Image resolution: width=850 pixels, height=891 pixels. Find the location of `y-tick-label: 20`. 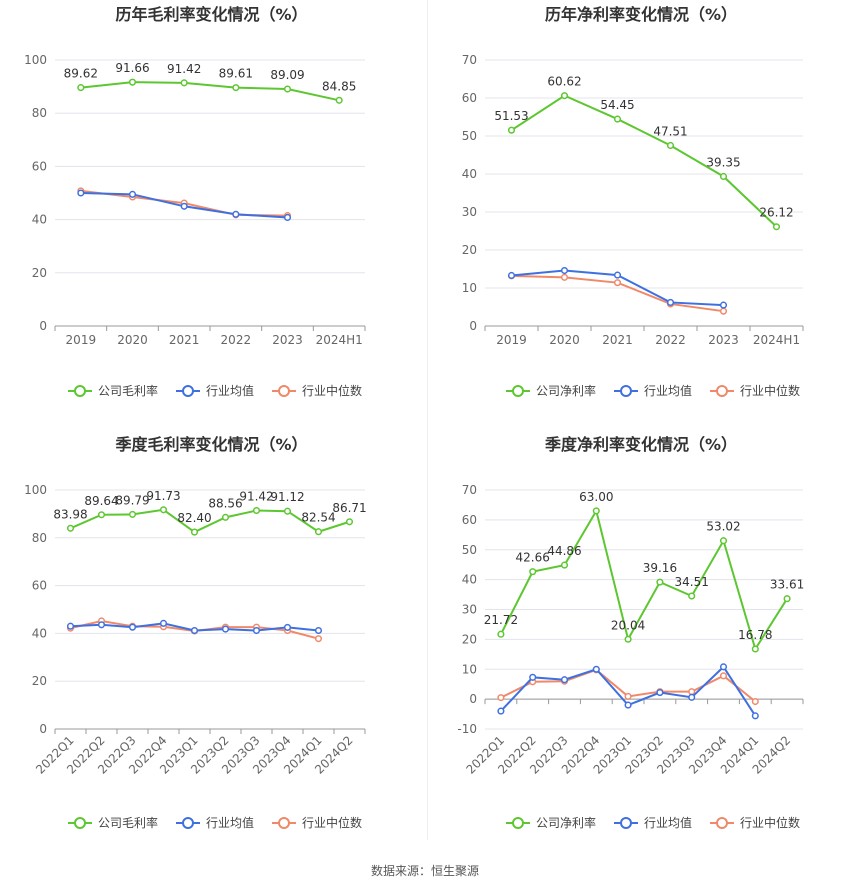

y-tick-label: 20 is located at coordinates (469, 639).